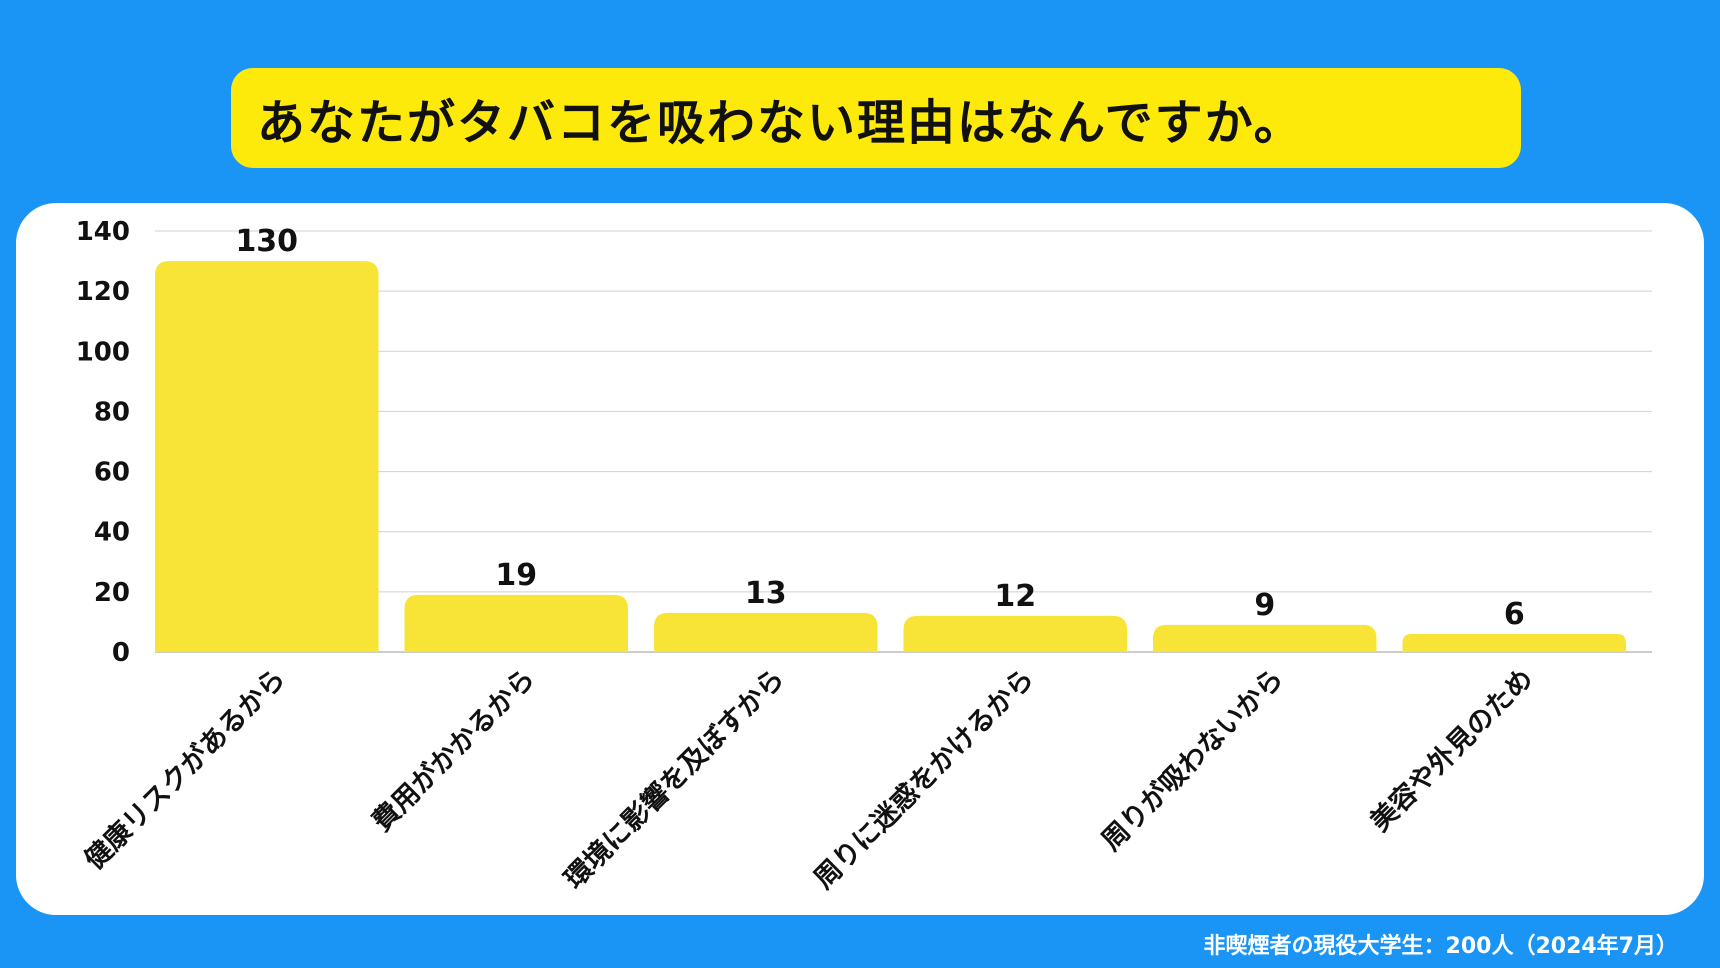 The width and height of the screenshot is (1720, 968). I want to click on y-tick-label: 40, so click(112, 533).